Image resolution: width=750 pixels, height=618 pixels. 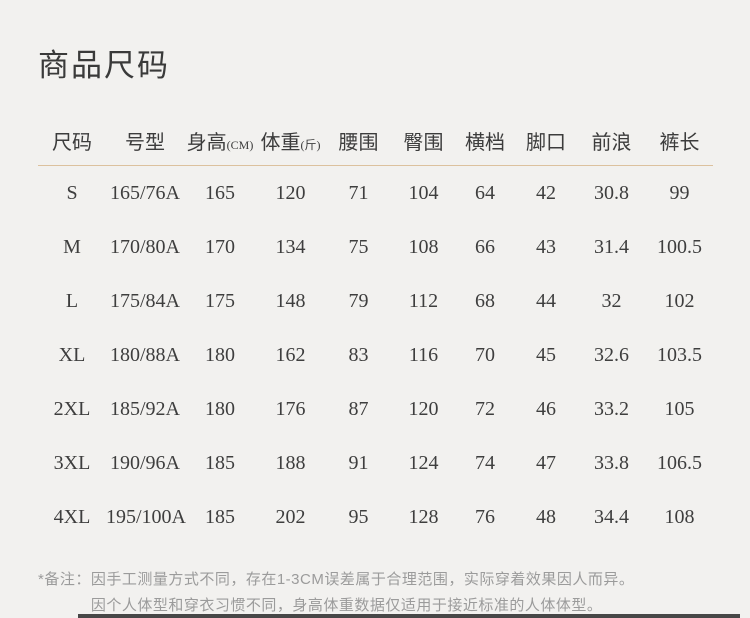 What do you see at coordinates (72, 142) in the screenshot?
I see `column-header-size: 尺码` at bounding box center [72, 142].